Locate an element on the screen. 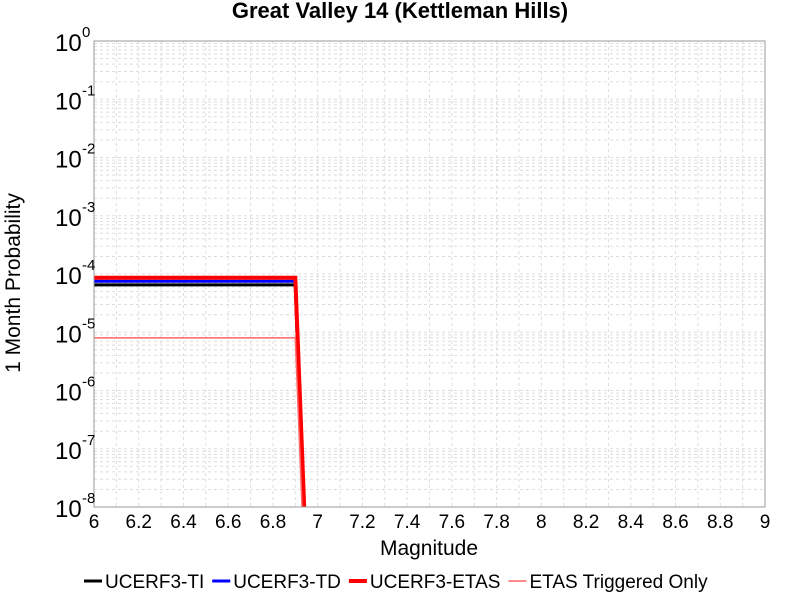  x-tick-label: 6.4 is located at coordinates (183, 522).